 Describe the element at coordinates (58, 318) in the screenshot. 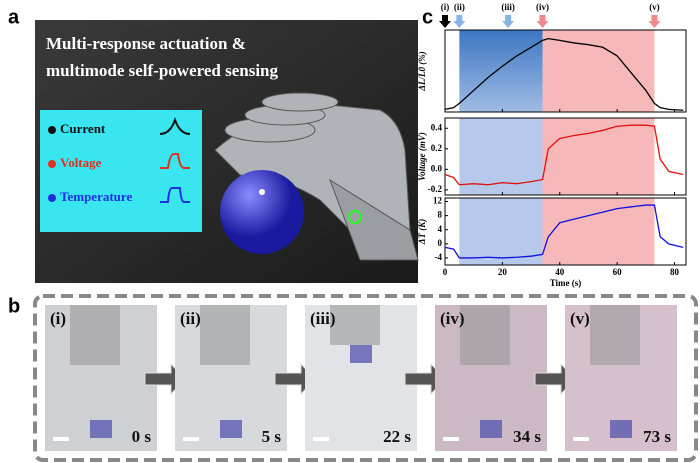

I see `frame-label: (i)` at that location.